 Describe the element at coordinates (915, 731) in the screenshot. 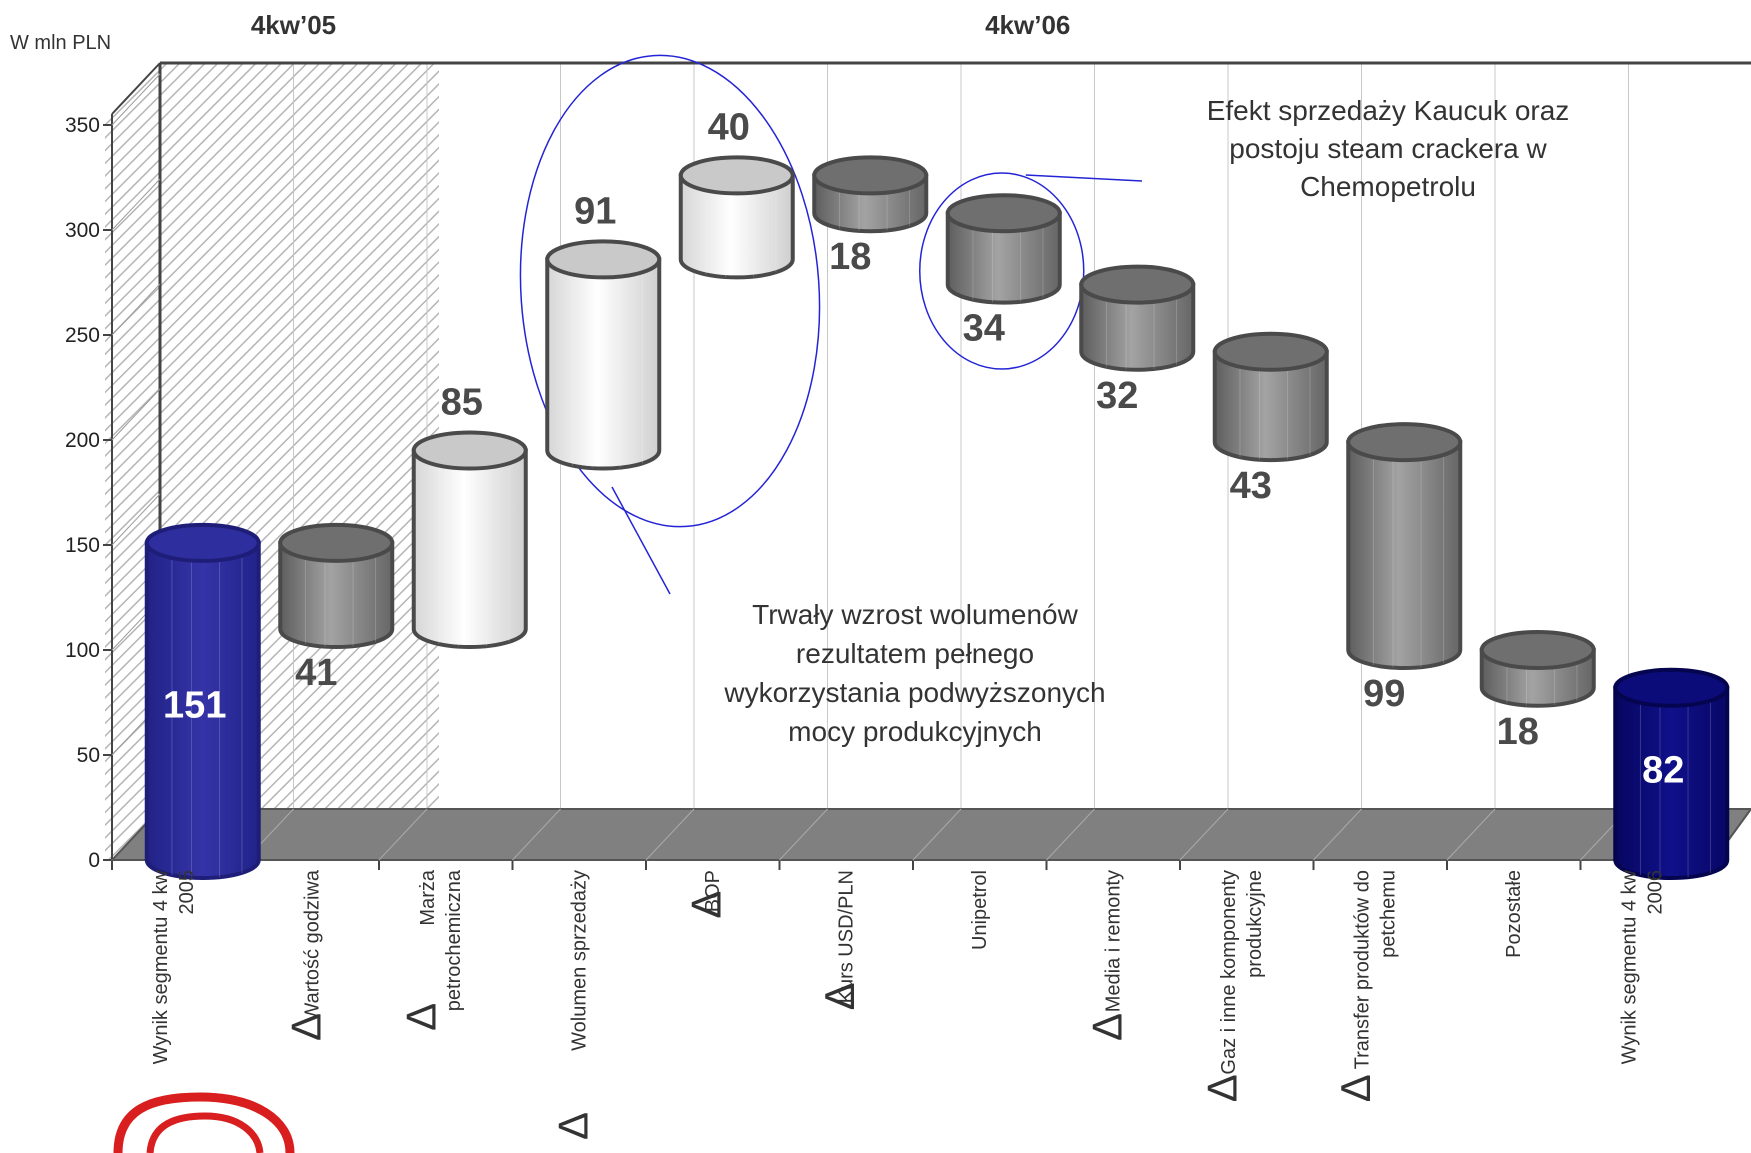

I see `annotation-text-line: mocy produkcyjnych` at that location.